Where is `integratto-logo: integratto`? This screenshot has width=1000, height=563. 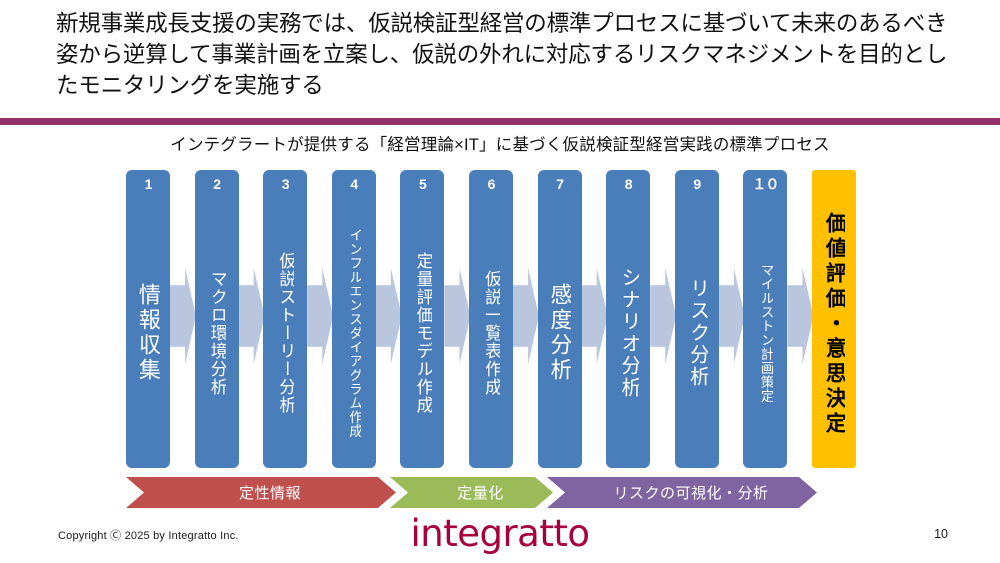
integratto-logo: integratto is located at coordinates (500, 533).